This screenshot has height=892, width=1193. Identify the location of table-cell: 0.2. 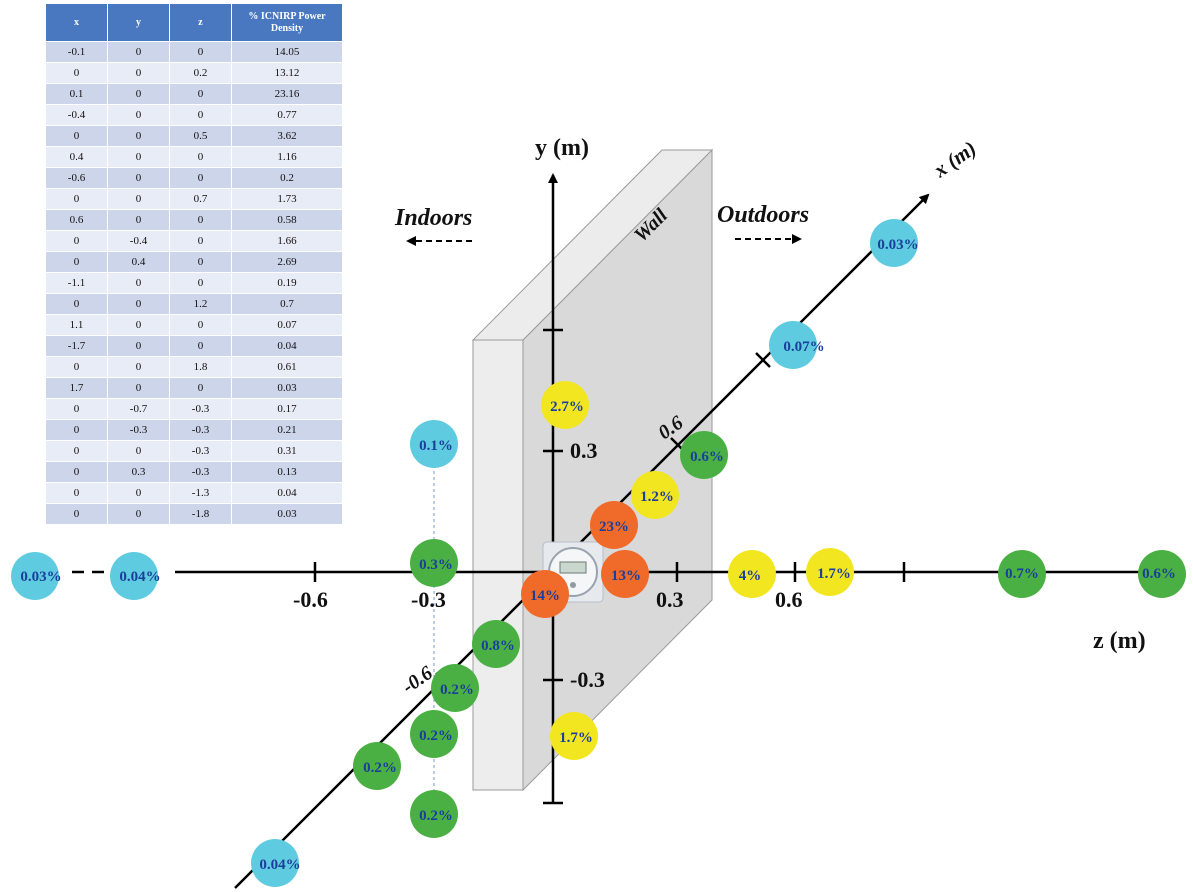
(200, 73).